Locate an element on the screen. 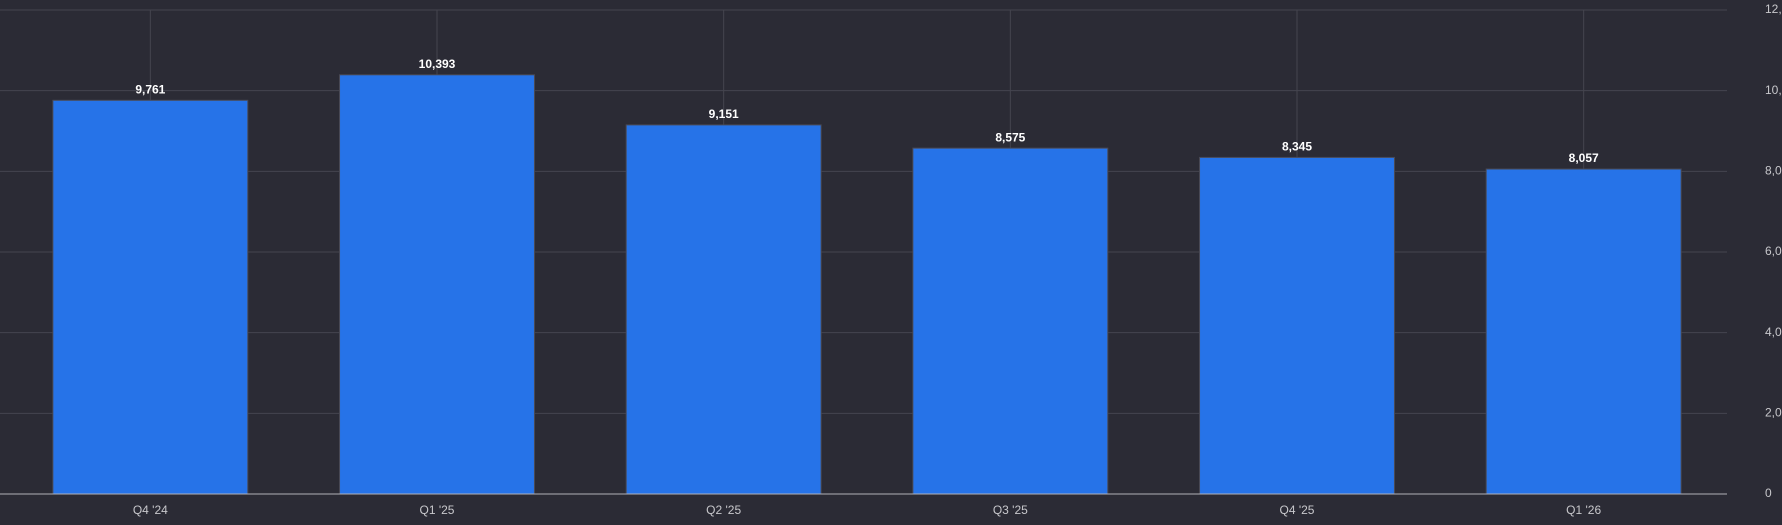 The image size is (1782, 525). data-label: 8,057 is located at coordinates (1584, 158).